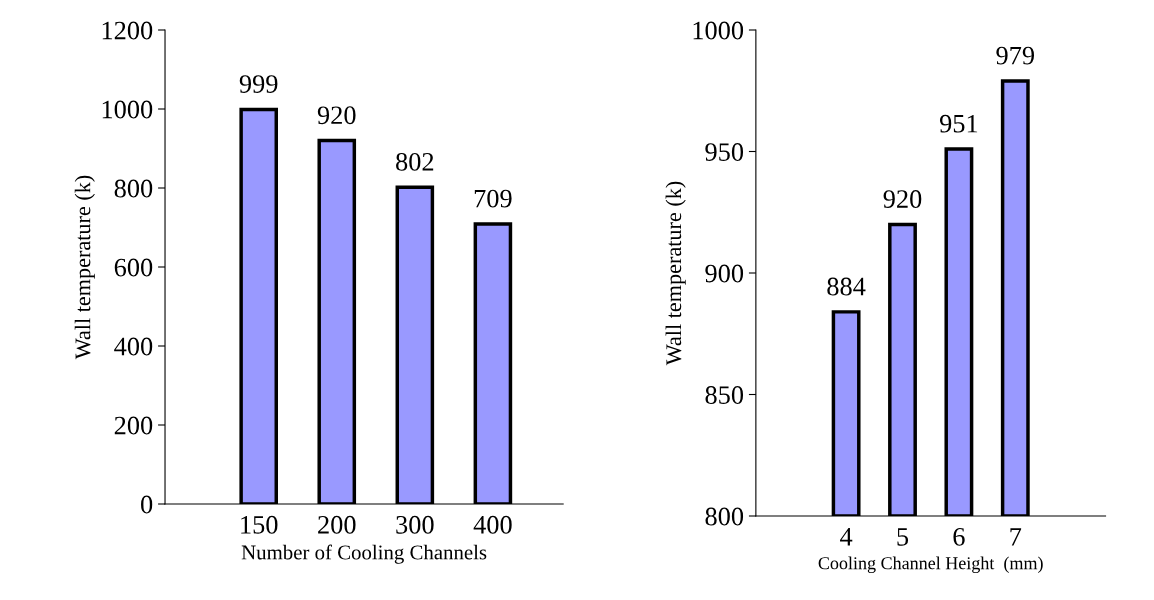 Image resolution: width=1154 pixels, height=600 pixels. What do you see at coordinates (724, 273) in the screenshot?
I see `y-tick-label: 900` at bounding box center [724, 273].